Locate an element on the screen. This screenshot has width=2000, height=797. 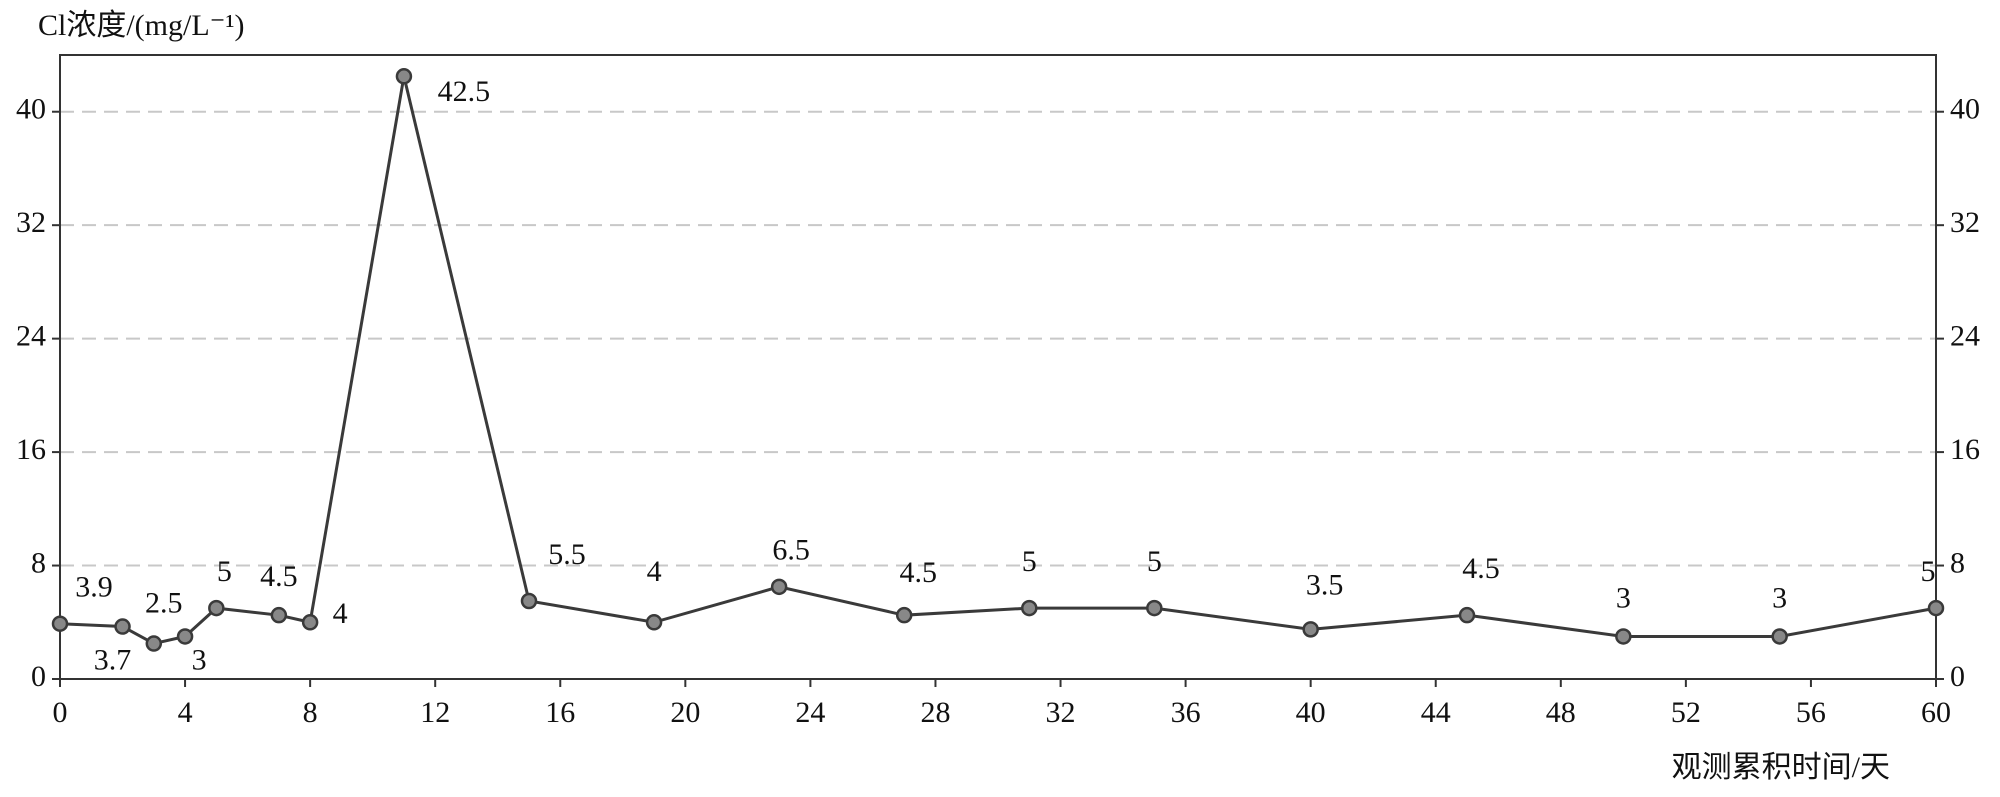
data-label: 3.7 is located at coordinates (113, 659).